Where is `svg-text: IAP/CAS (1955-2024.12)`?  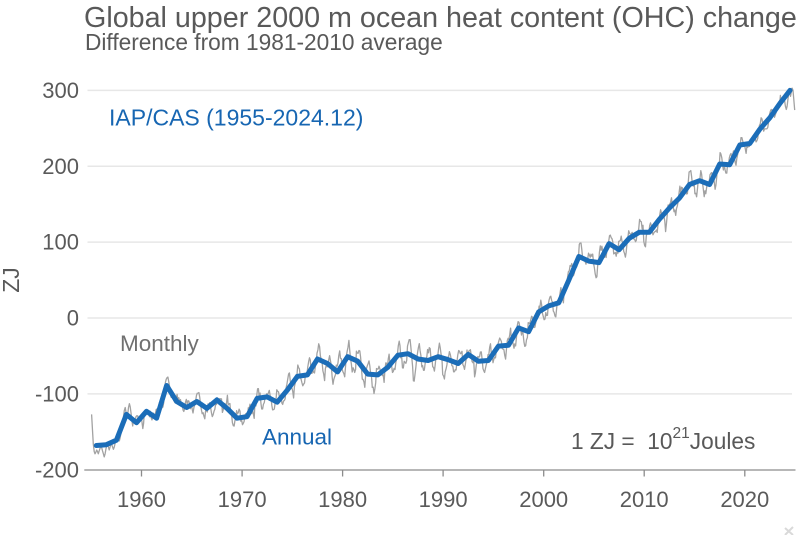 svg-text: IAP/CAS (1955-2024.12) is located at coordinates (236, 118).